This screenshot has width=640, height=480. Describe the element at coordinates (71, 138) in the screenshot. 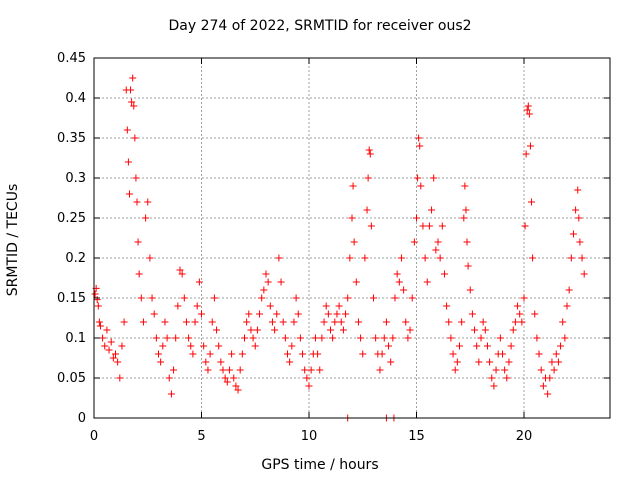

I see `y-tick-label: 0.35` at that location.